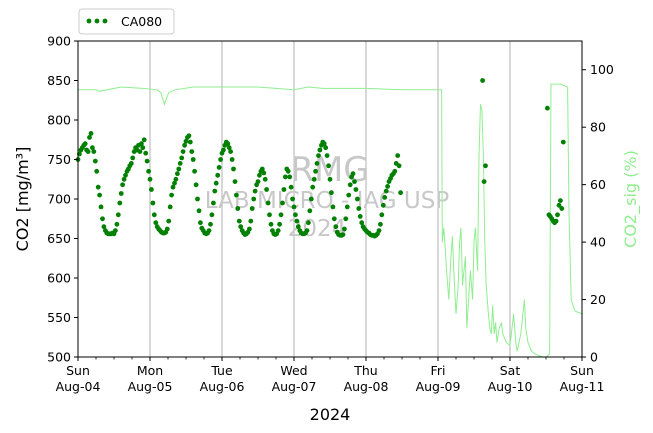  I want to click on x-tick-label-date: Aug-06, so click(222, 386).